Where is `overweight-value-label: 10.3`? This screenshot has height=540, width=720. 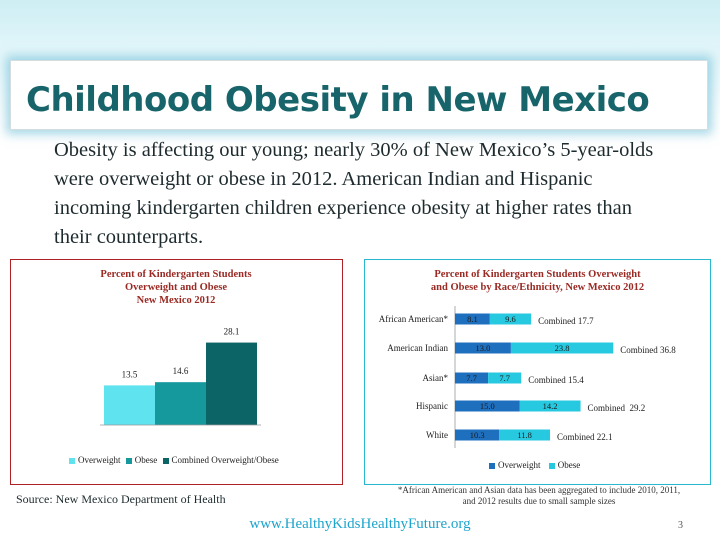 overweight-value-label: 10.3 is located at coordinates (477, 435).